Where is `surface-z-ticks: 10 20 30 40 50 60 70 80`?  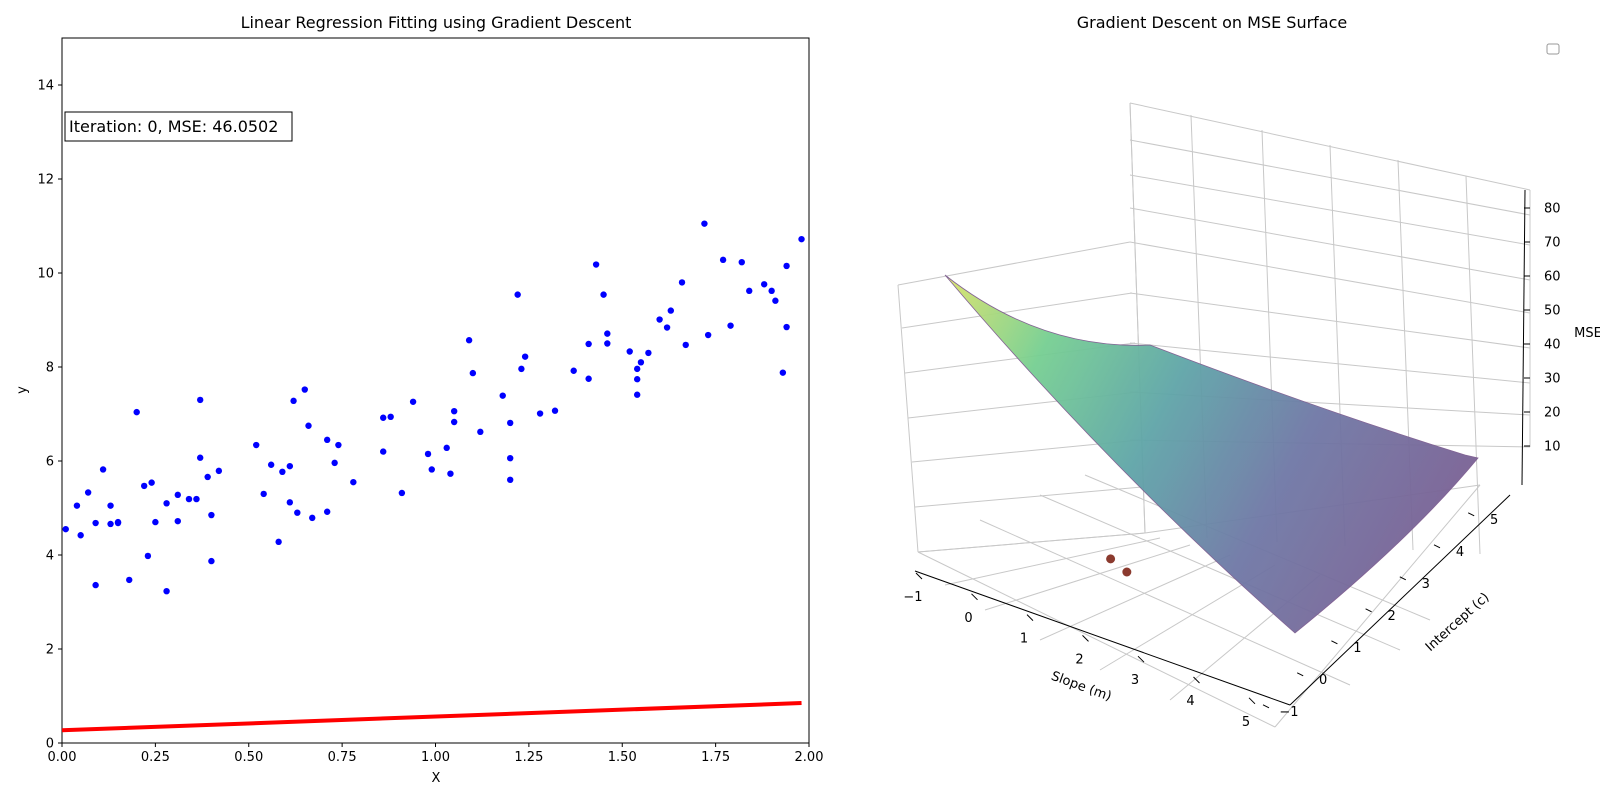 surface-z-ticks: 10 20 30 40 50 60 70 80 is located at coordinates (1542, 328).